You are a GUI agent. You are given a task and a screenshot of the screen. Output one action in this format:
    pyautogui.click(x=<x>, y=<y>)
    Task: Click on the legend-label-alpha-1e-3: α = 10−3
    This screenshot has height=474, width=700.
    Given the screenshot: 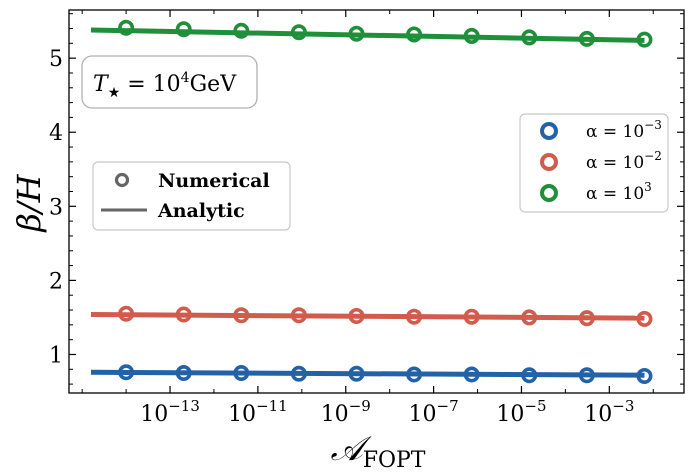 What is the action you would take?
    pyautogui.click(x=624, y=130)
    